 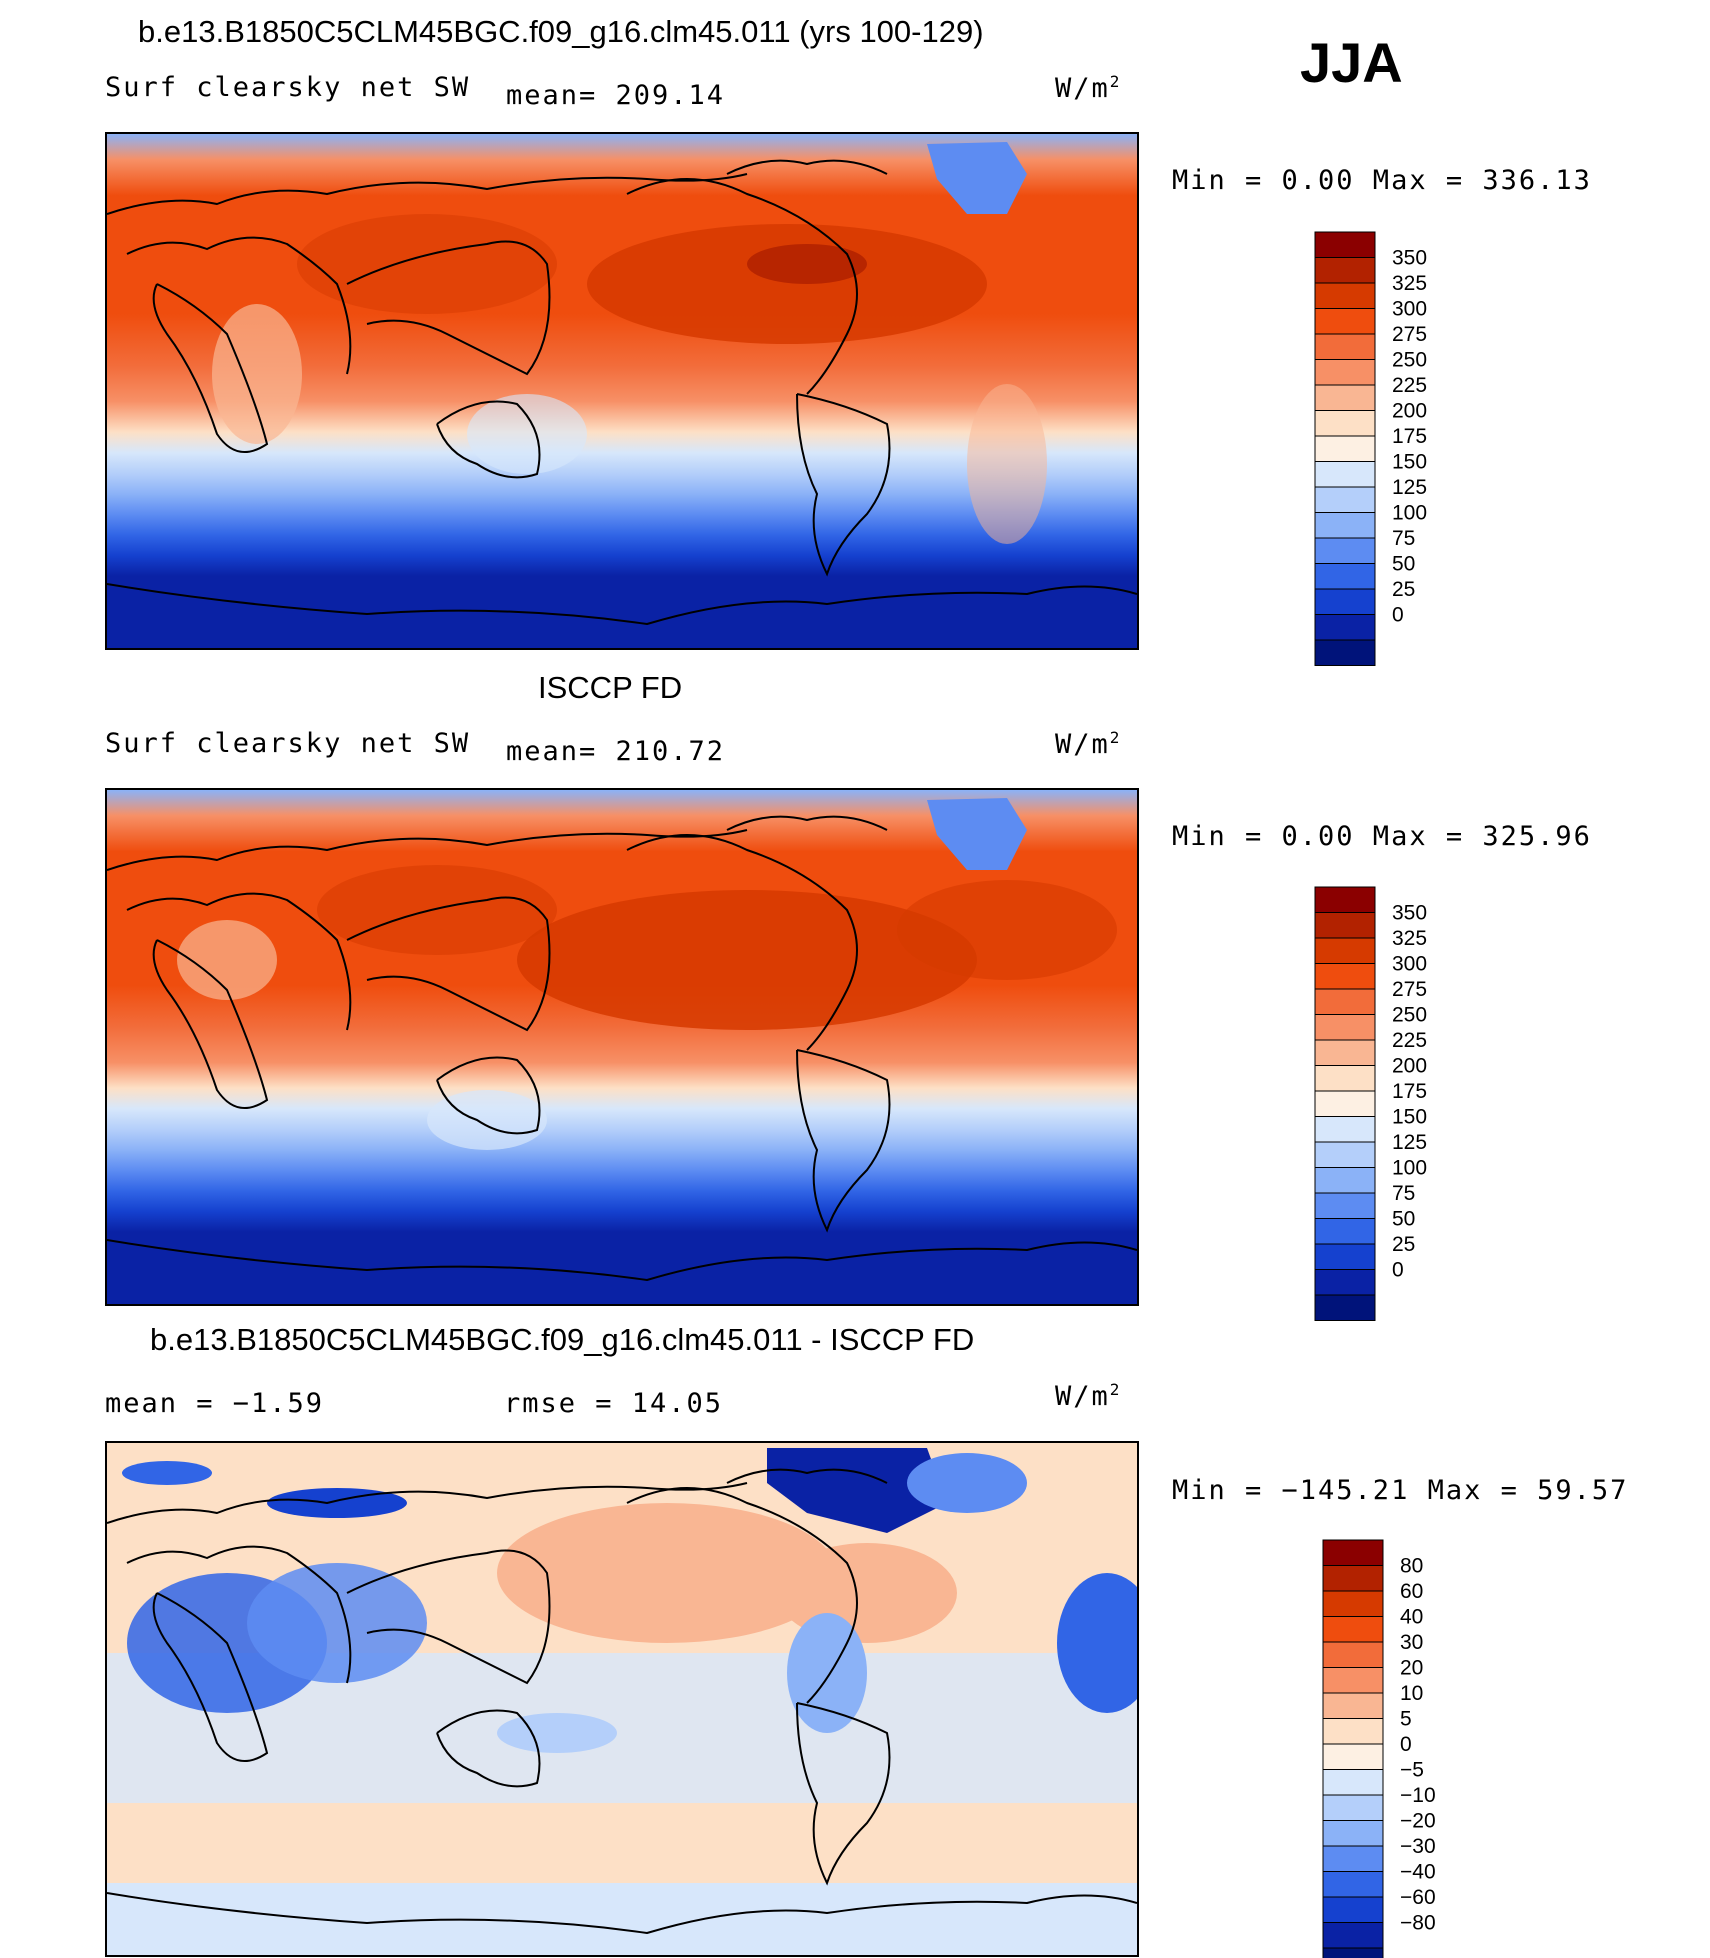 What do you see at coordinates (288, 87) in the screenshot?
I see `panel1-field-label: Surf clearsky net SW` at bounding box center [288, 87].